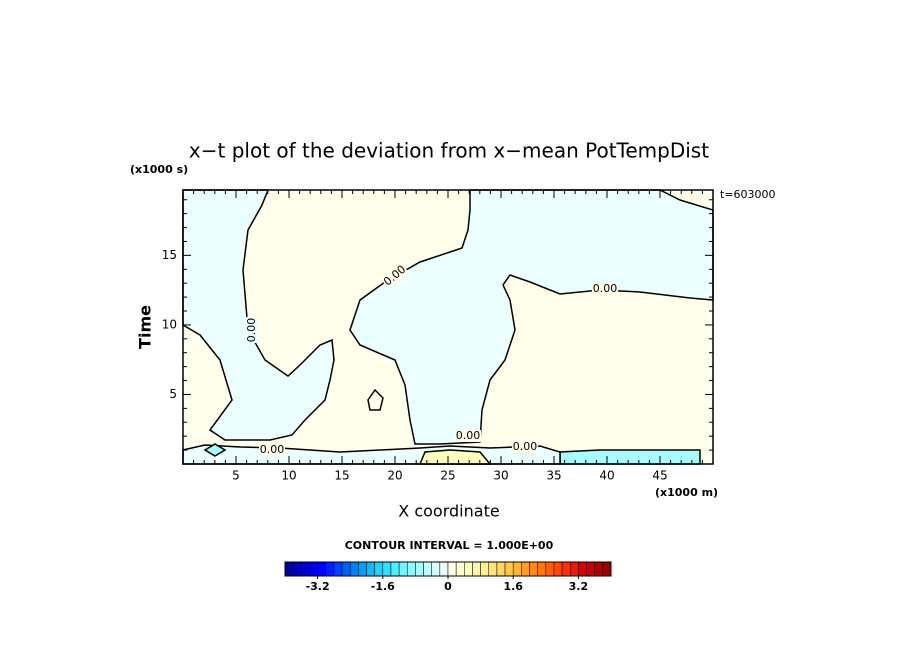  What do you see at coordinates (500, 476) in the screenshot?
I see `x-tick-label: 30` at bounding box center [500, 476].